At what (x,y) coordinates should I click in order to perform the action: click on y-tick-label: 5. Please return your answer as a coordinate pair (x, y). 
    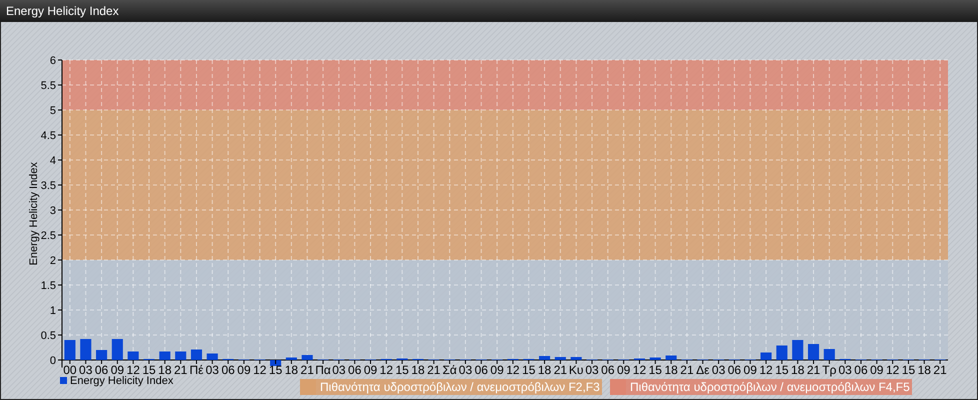
    Looking at the image, I should click on (53, 110).